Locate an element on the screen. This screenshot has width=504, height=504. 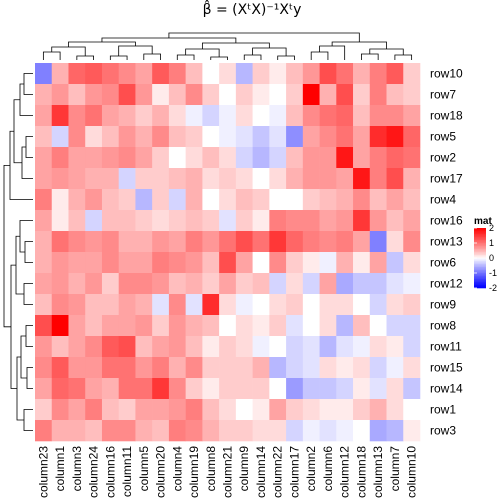
column-label: column10 is located at coordinates (412, 472).